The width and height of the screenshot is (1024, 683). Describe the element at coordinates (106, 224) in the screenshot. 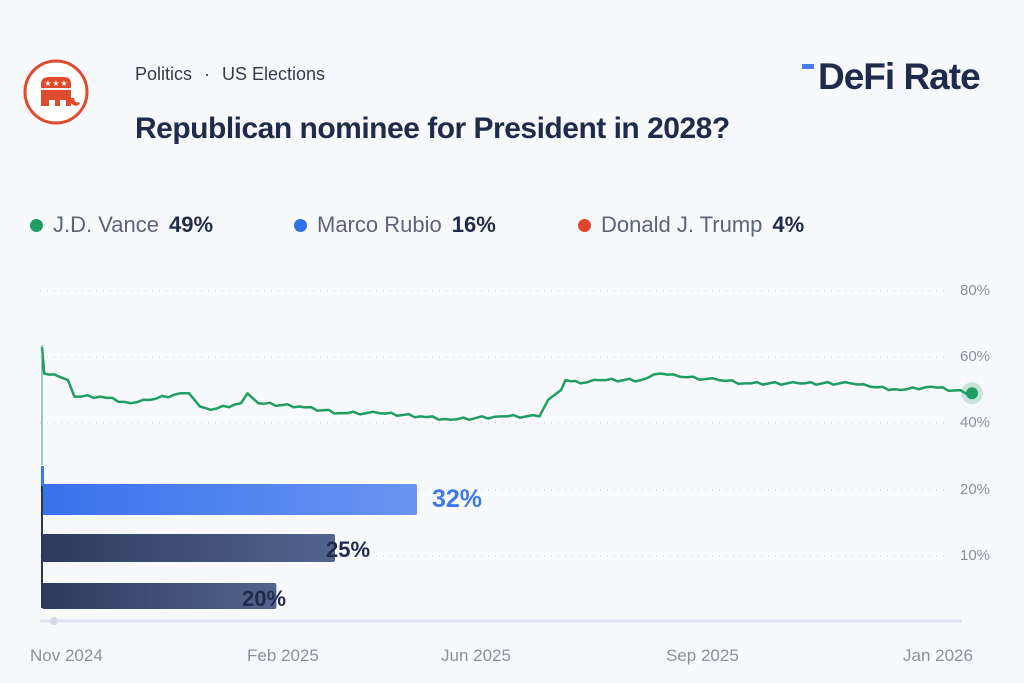

I see `legend-name: J.D. Vance` at that location.